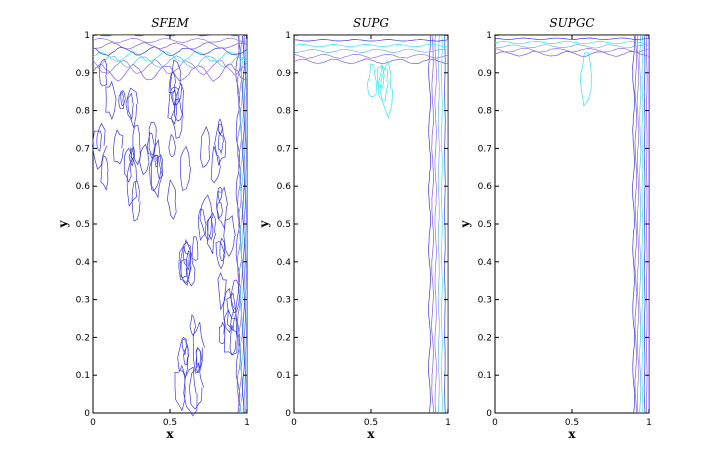  What do you see at coordinates (485, 112) in the screenshot?
I see `y-tick-label: 0.8` at bounding box center [485, 112].